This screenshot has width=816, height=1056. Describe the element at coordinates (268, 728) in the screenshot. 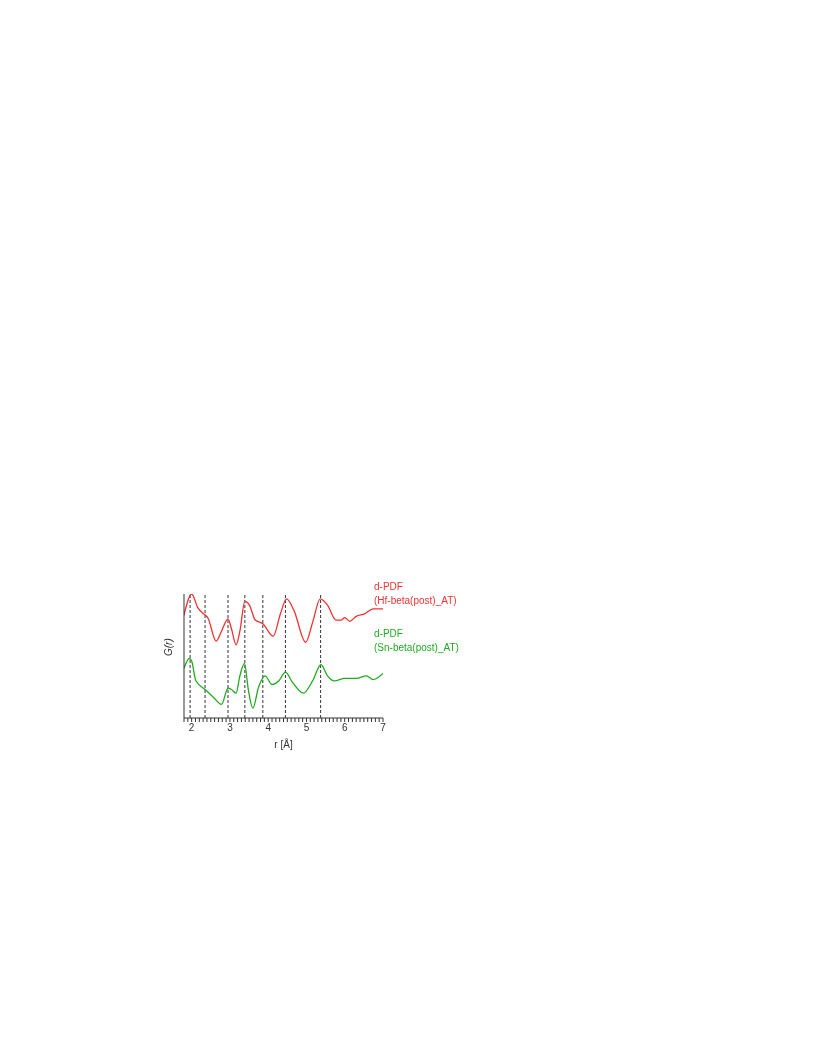

I see `x-tick-label: 4` at that location.